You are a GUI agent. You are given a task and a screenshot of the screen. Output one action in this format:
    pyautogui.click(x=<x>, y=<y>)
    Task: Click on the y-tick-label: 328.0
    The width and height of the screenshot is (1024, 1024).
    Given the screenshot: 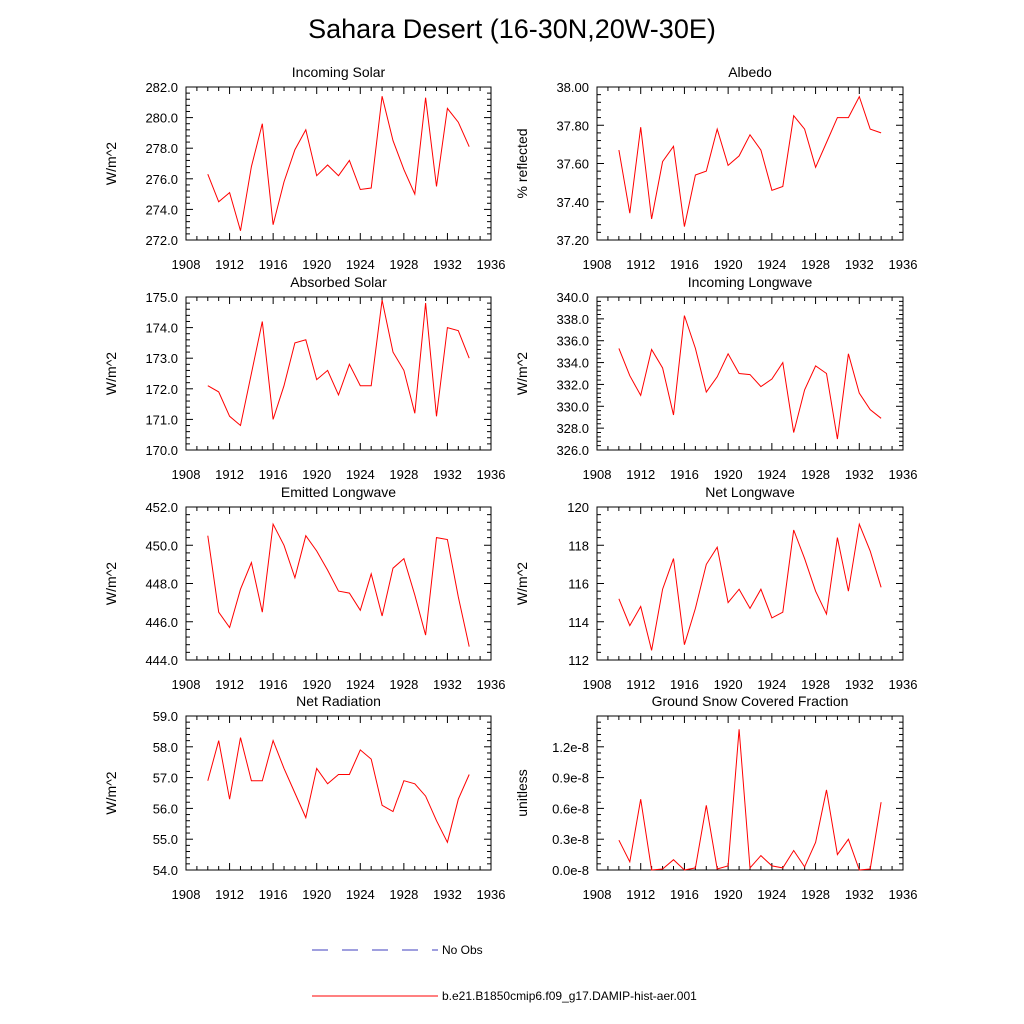 What is the action you would take?
    pyautogui.click(x=572, y=428)
    